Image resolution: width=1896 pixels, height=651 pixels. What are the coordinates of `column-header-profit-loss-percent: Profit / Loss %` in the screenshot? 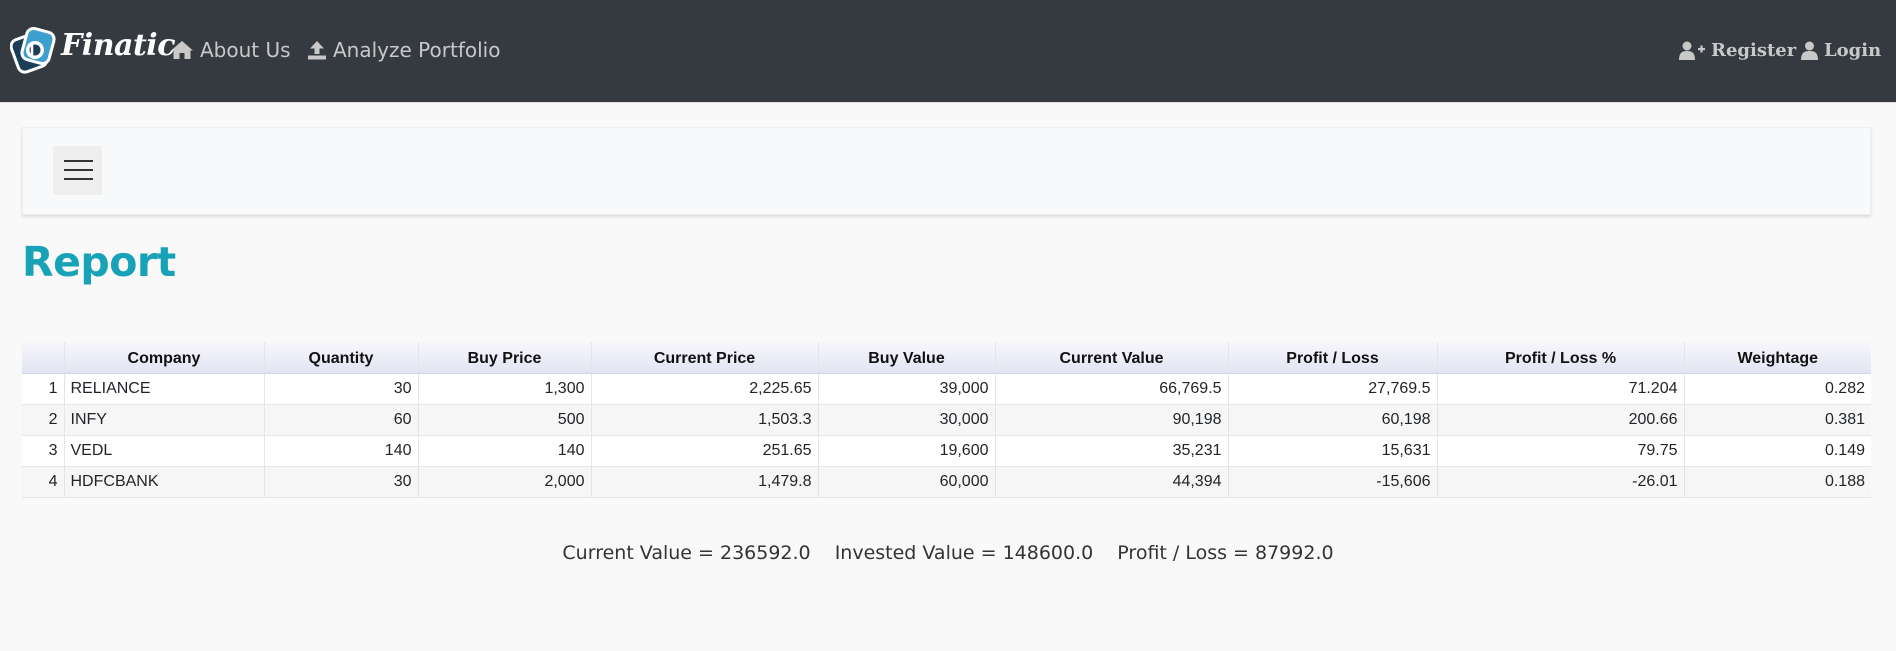 It's located at (1560, 358).